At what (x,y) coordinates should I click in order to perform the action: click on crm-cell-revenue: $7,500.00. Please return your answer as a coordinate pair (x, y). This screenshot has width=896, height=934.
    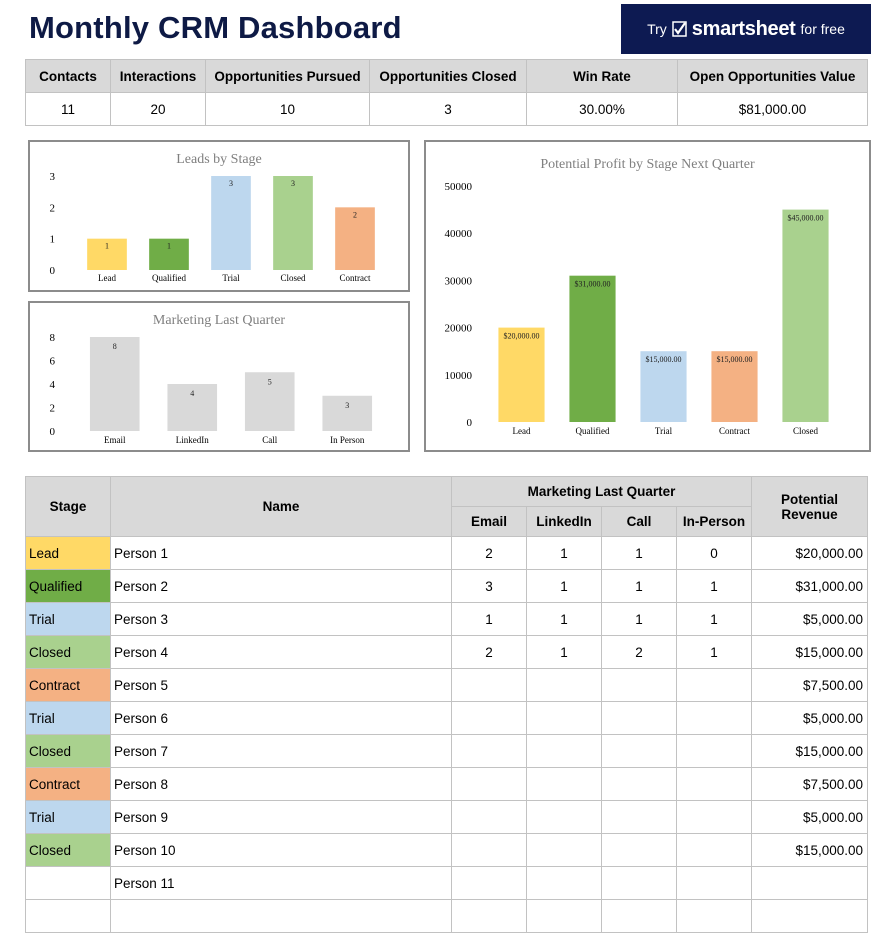
    Looking at the image, I should click on (810, 784).